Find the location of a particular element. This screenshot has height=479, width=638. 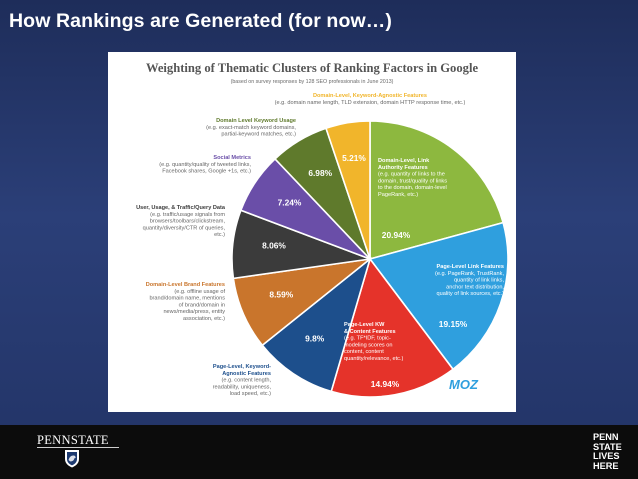

nittany-lion-shield-icon is located at coordinates (72, 459).